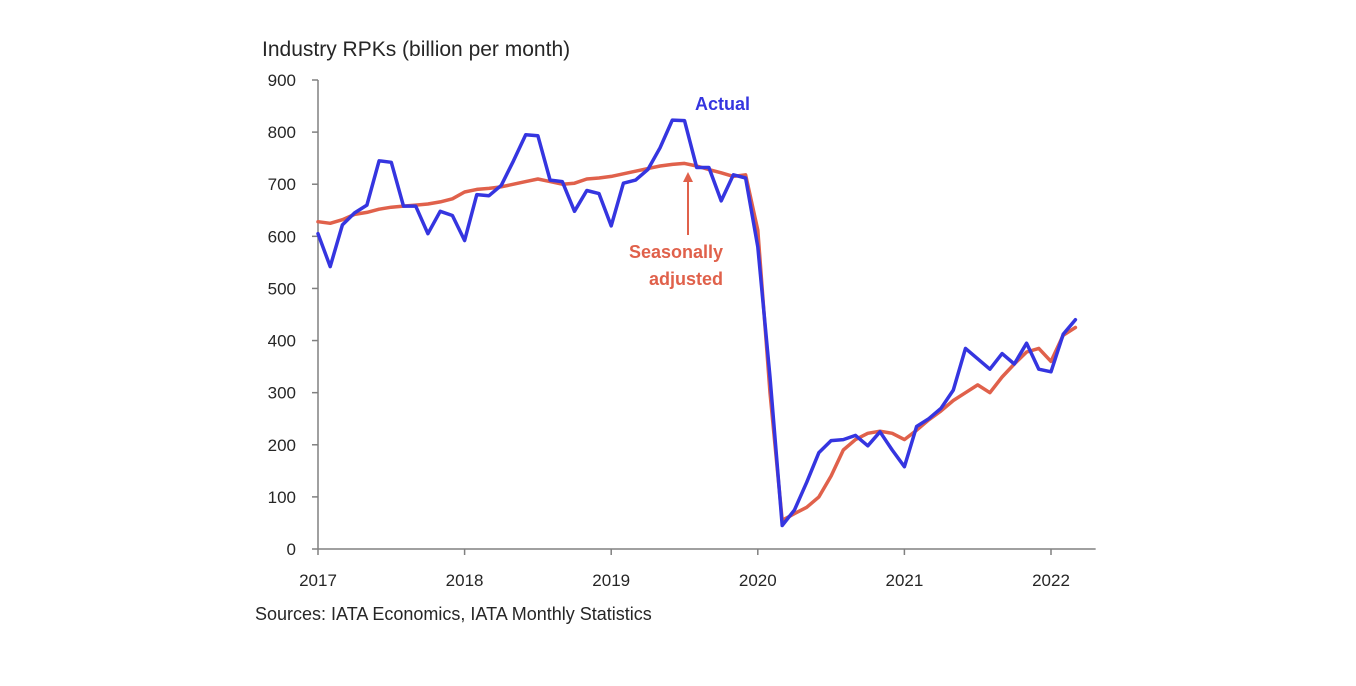 Image resolution: width=1356 pixels, height=686 pixels. What do you see at coordinates (293, 315) in the screenshot?
I see `y-axis: 0 100 200 300 400 500 600 700 800 900` at bounding box center [293, 315].